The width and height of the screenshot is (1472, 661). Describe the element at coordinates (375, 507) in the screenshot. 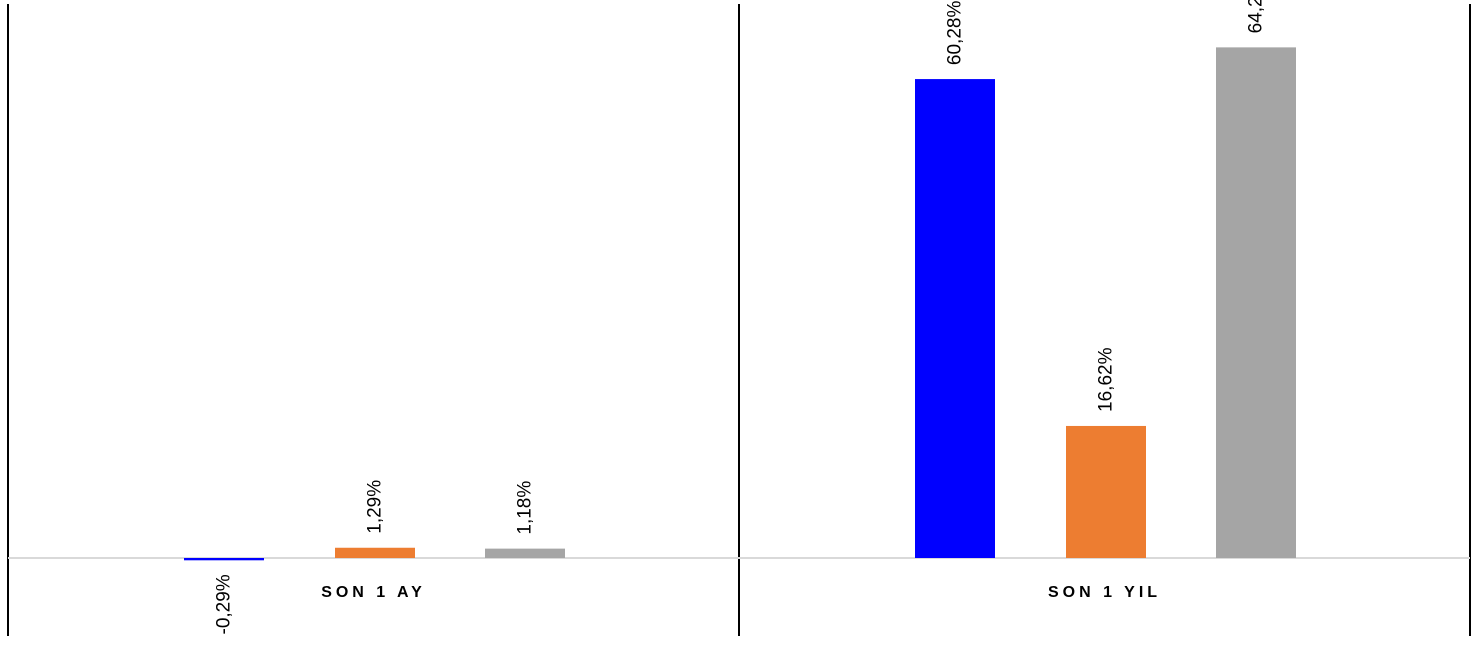

I see `data-label: 1,29%` at that location.